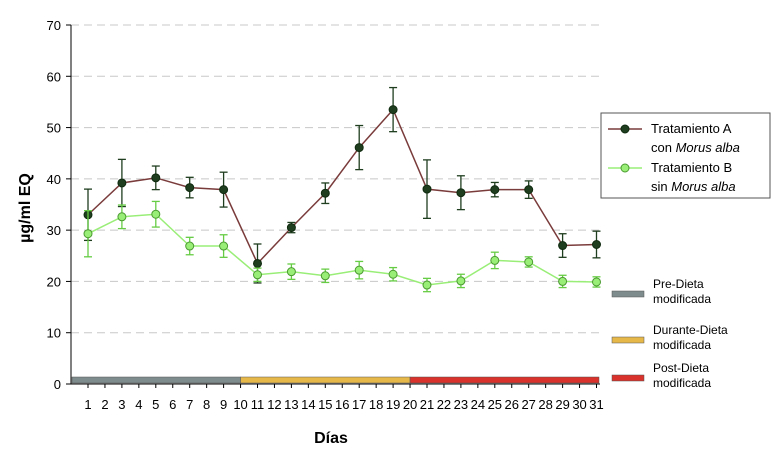 The image size is (780, 451). Describe the element at coordinates (596, 404) in the screenshot. I see `x-tick-label: 31` at that location.